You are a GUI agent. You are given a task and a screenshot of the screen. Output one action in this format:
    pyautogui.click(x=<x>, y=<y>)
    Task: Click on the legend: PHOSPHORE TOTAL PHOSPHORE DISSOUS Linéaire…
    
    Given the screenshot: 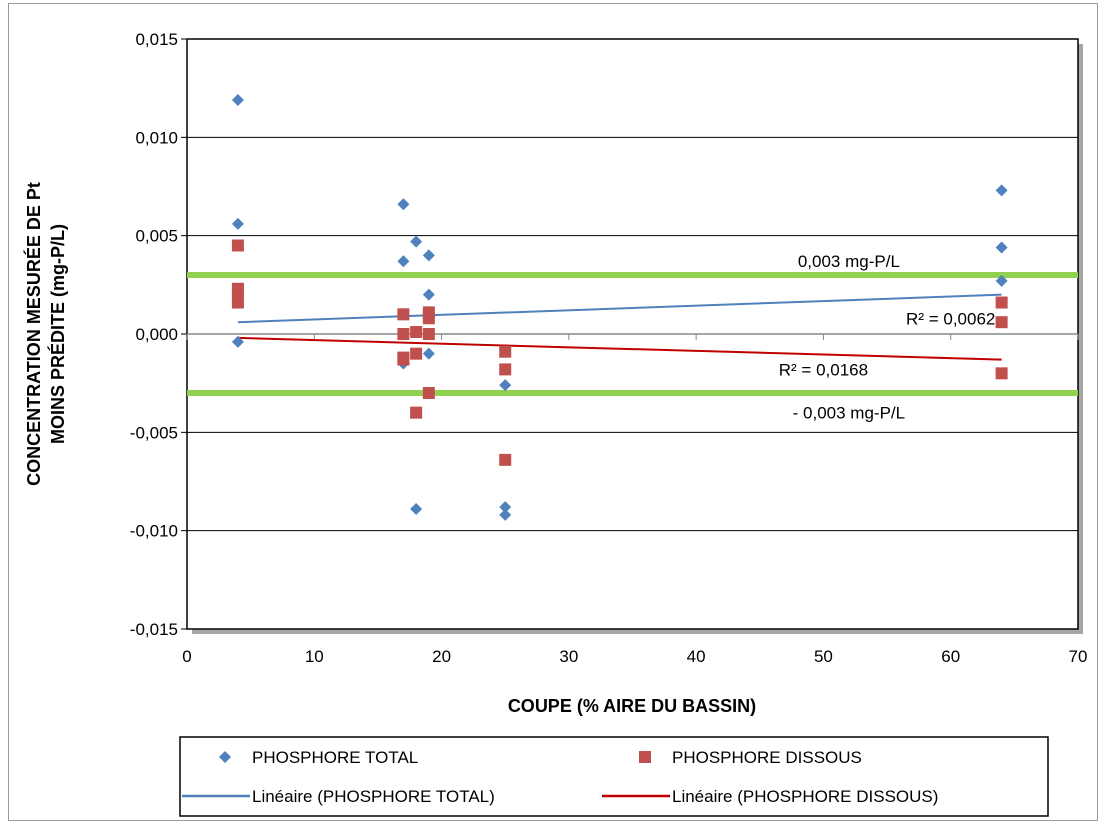 What is the action you would take?
    pyautogui.click(x=560, y=777)
    